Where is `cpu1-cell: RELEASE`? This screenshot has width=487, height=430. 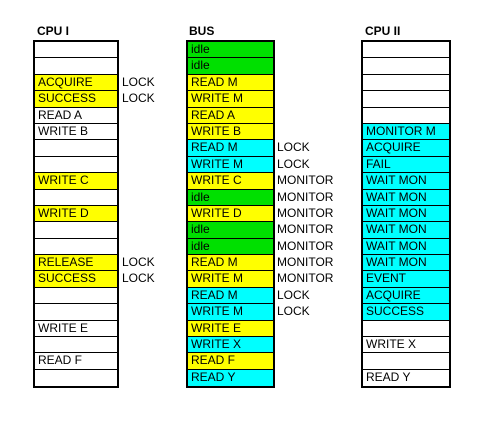 cpu1-cell: RELEASE is located at coordinates (76, 263).